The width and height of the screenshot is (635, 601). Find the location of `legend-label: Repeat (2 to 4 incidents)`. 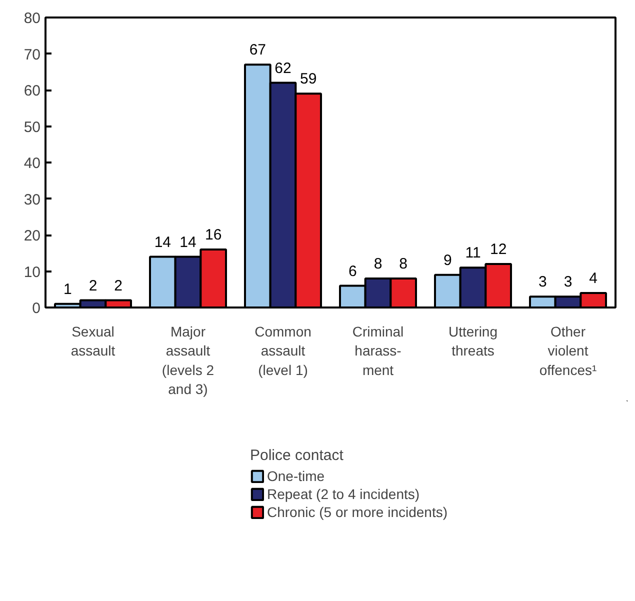

legend-label: Repeat (2 to 4 incidents) is located at coordinates (343, 494).